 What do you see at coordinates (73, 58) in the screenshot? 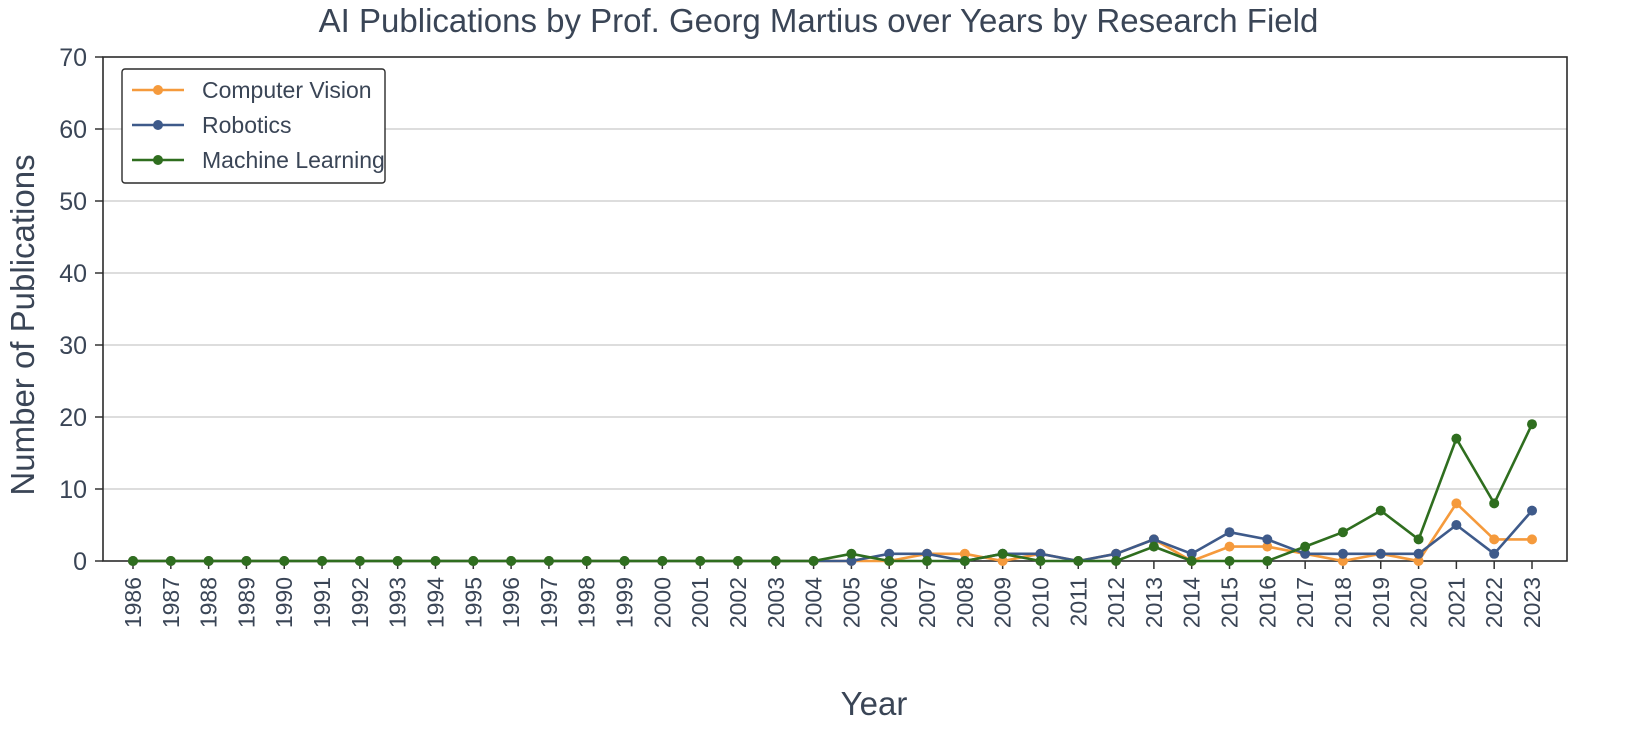
I see `y-tick-label: 70` at bounding box center [73, 58].